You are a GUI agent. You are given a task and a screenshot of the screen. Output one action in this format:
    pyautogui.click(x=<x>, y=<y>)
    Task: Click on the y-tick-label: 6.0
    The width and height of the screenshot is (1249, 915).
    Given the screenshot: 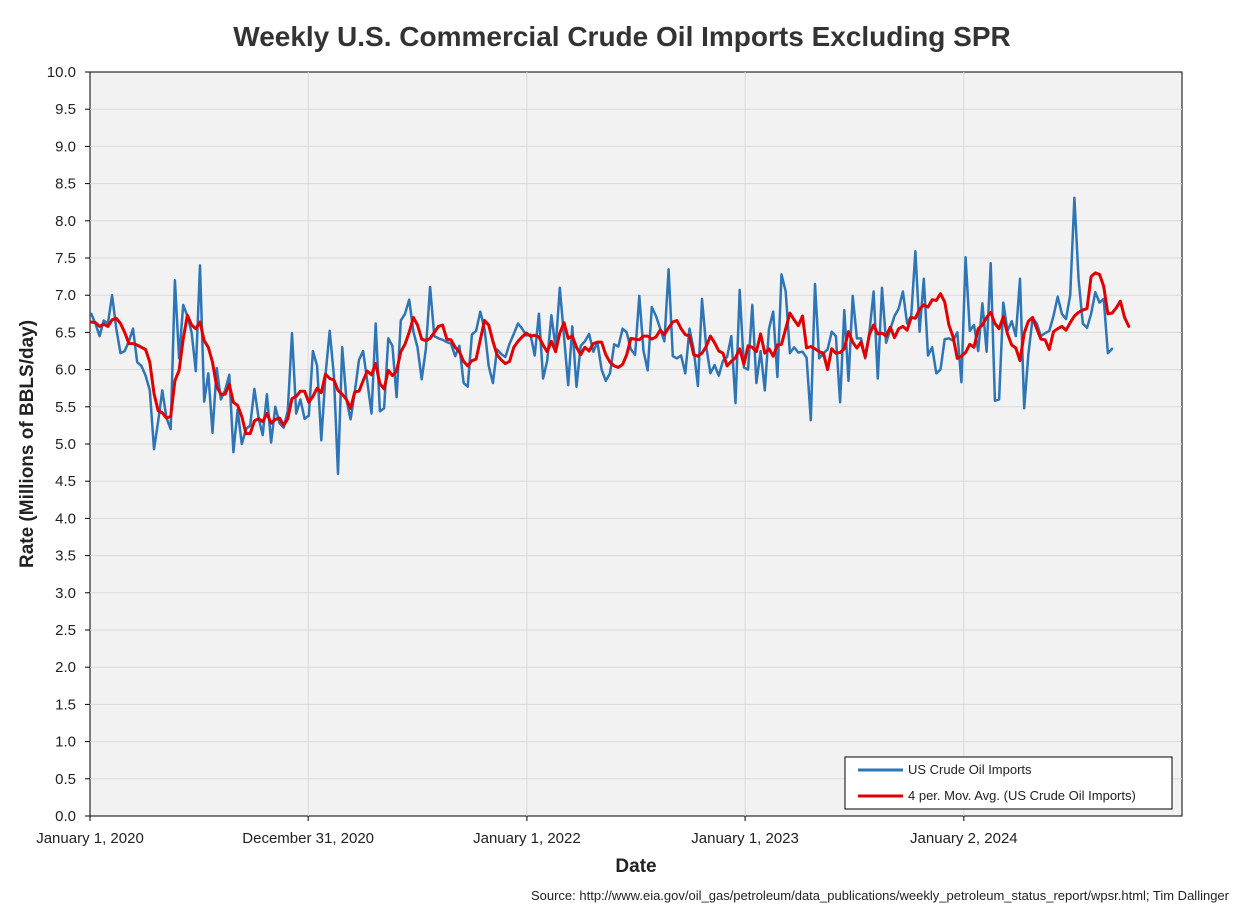 What is the action you would take?
    pyautogui.click(x=65, y=370)
    